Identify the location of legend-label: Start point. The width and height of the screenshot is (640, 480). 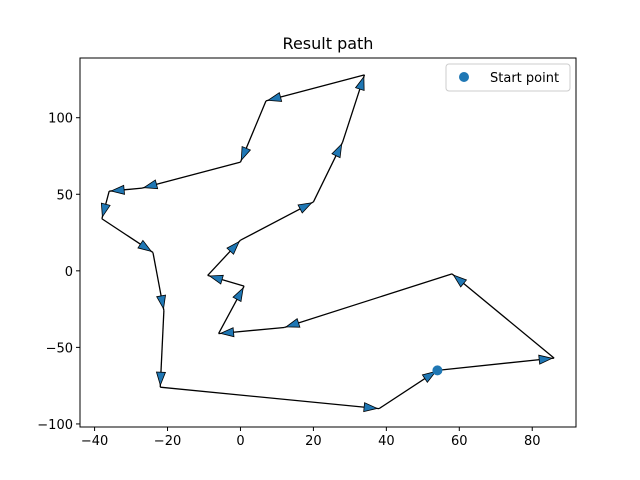
(524, 78).